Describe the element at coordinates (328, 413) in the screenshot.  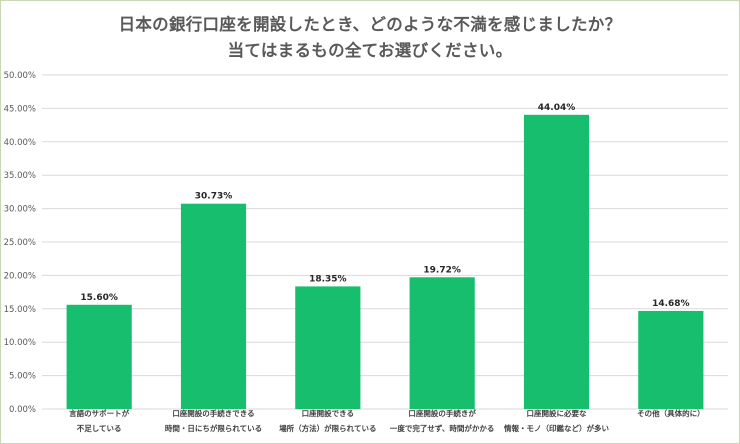
I see `category-label-3-line-1: 口座開設できる` at that location.